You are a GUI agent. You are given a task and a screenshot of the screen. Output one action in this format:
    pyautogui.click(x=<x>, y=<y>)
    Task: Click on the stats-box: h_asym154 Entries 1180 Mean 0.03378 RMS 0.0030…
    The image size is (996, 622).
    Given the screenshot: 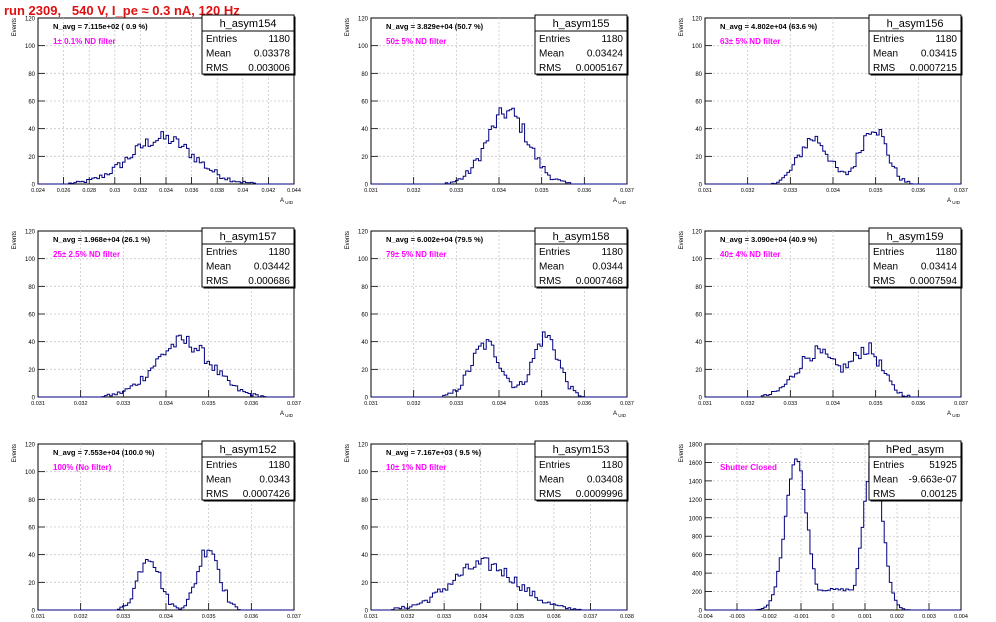 What is the action you would take?
    pyautogui.click(x=248, y=45)
    